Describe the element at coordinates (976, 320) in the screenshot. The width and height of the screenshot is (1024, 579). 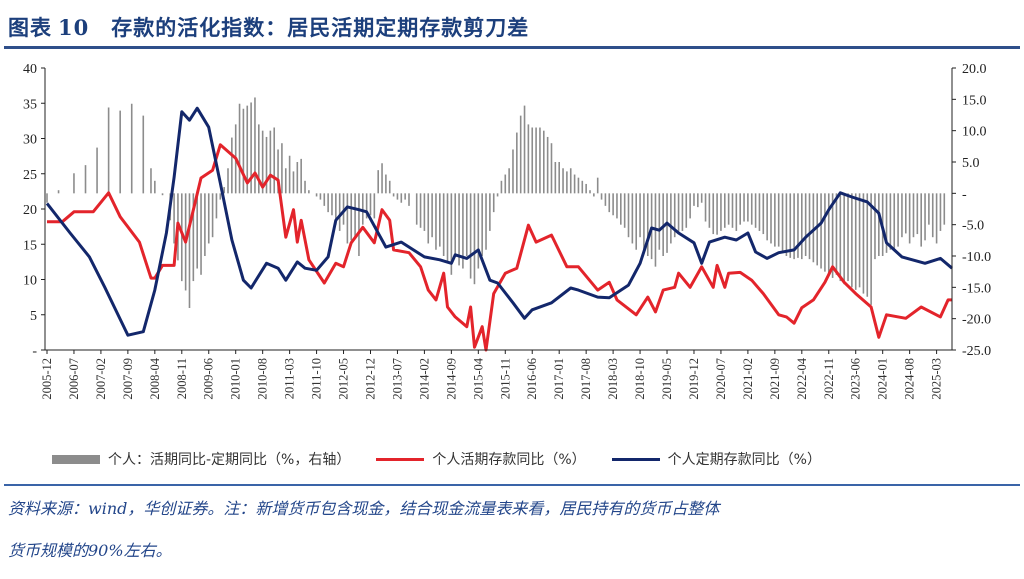
I see `right-tick-label: -20.0` at that location.